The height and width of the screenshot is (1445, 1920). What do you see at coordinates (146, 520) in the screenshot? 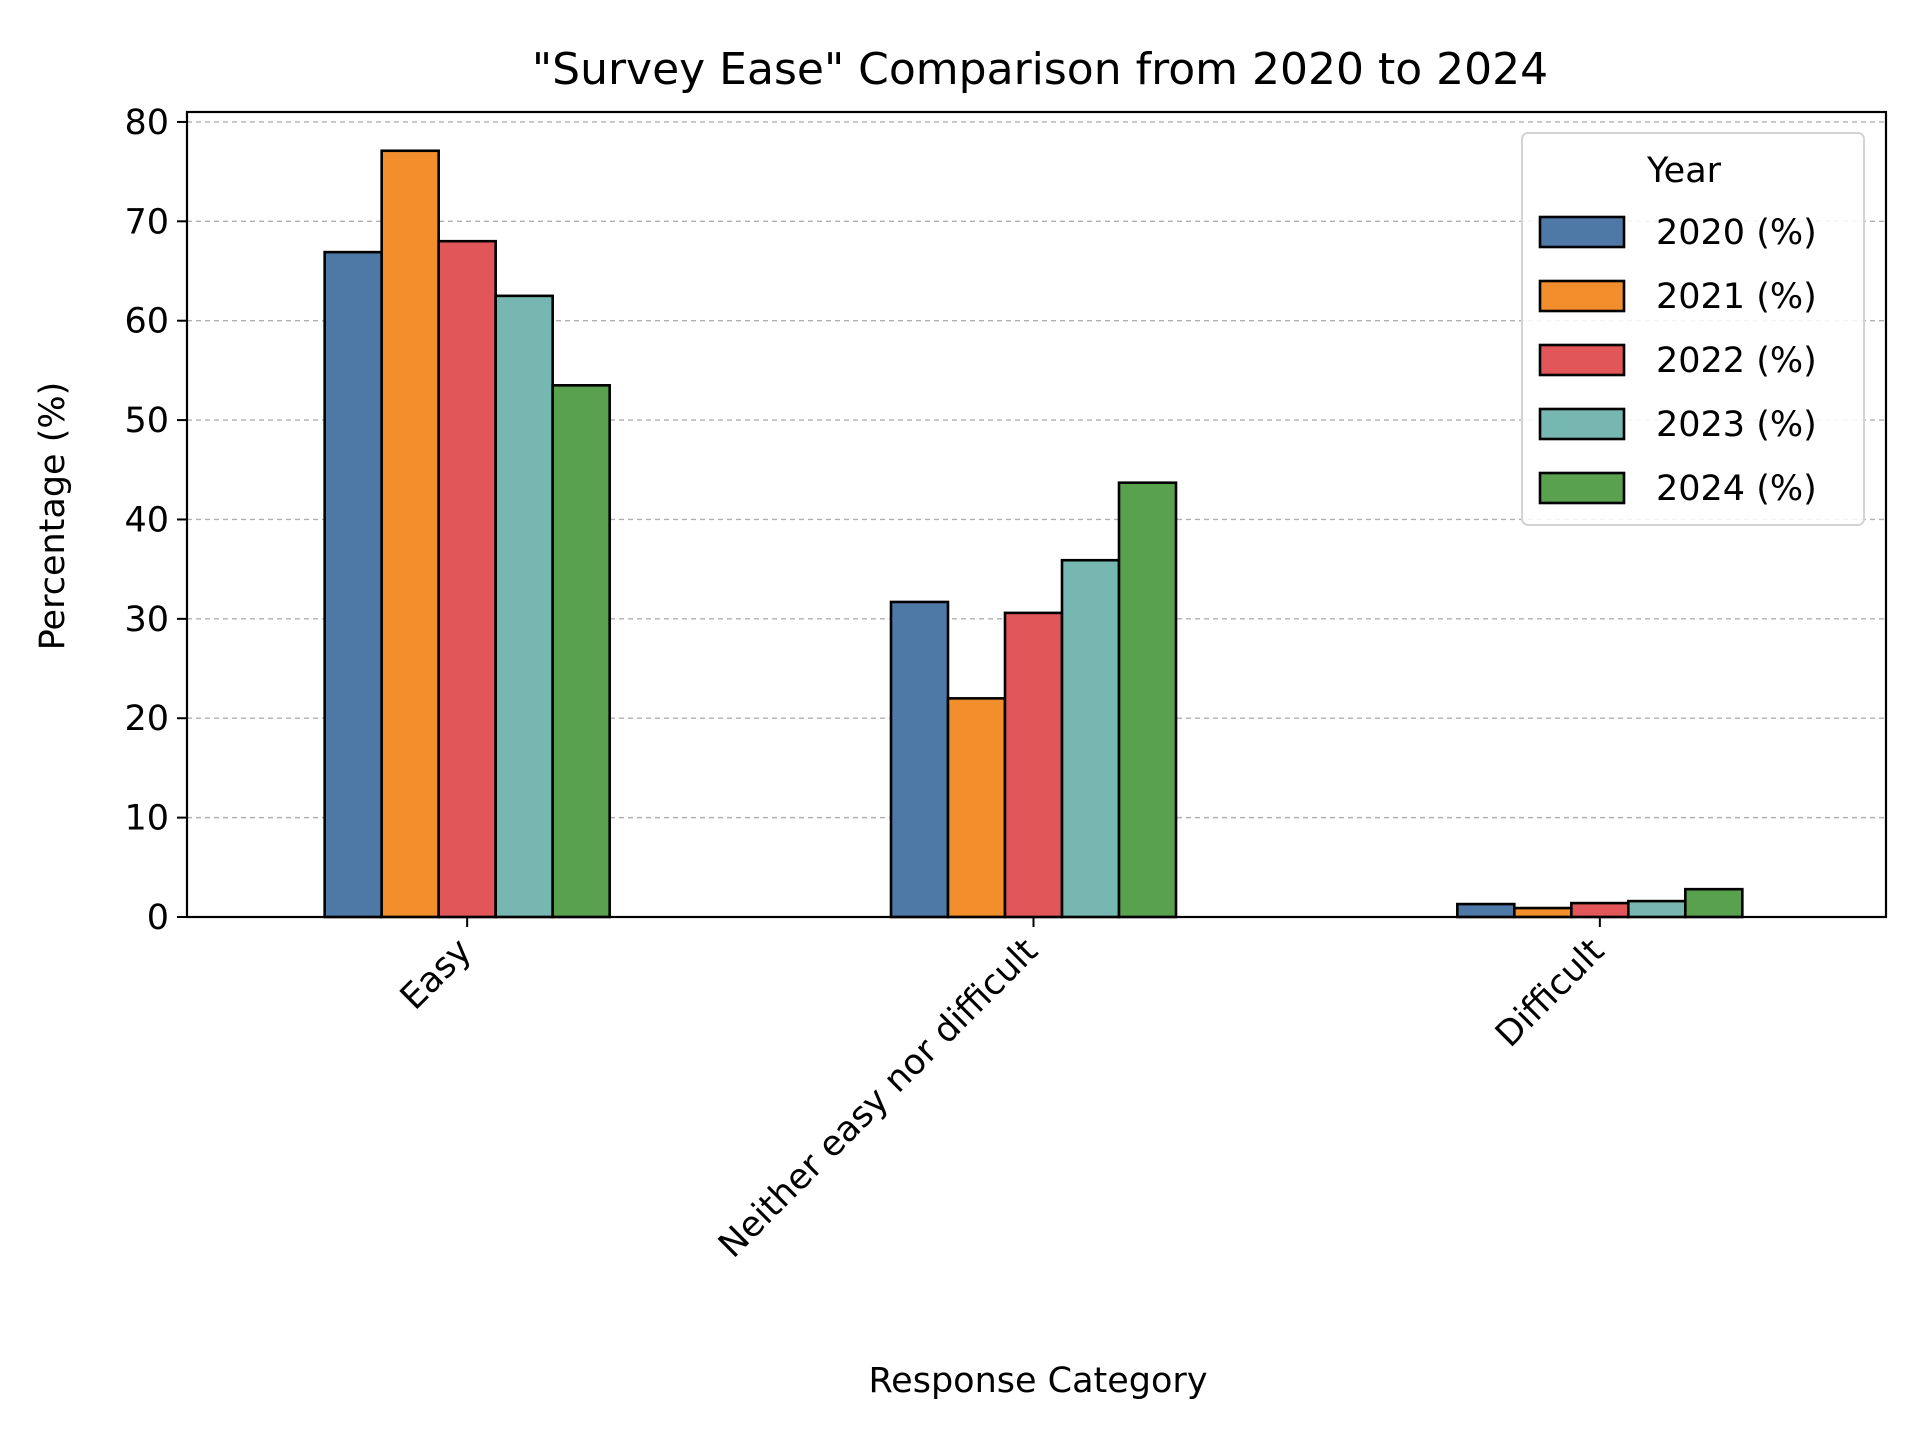
I see `y-tick-label: 40` at bounding box center [146, 520].